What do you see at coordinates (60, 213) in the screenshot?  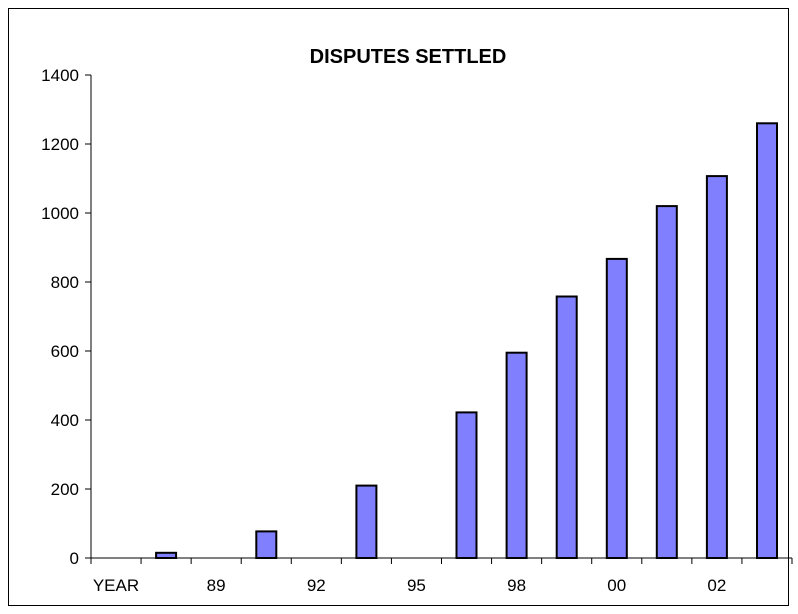 I see `y-tick-label: 1000` at bounding box center [60, 213].